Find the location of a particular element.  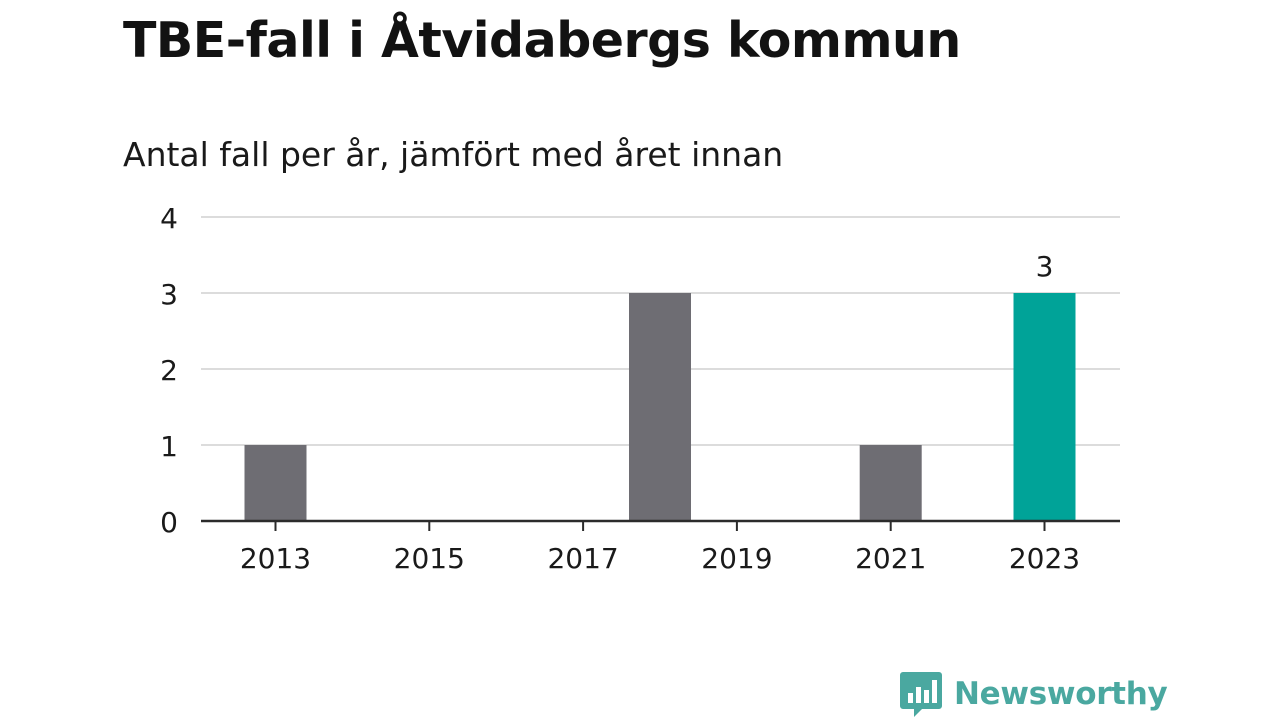

newsworthy-logo: Newsworthy is located at coordinates (1034, 694).